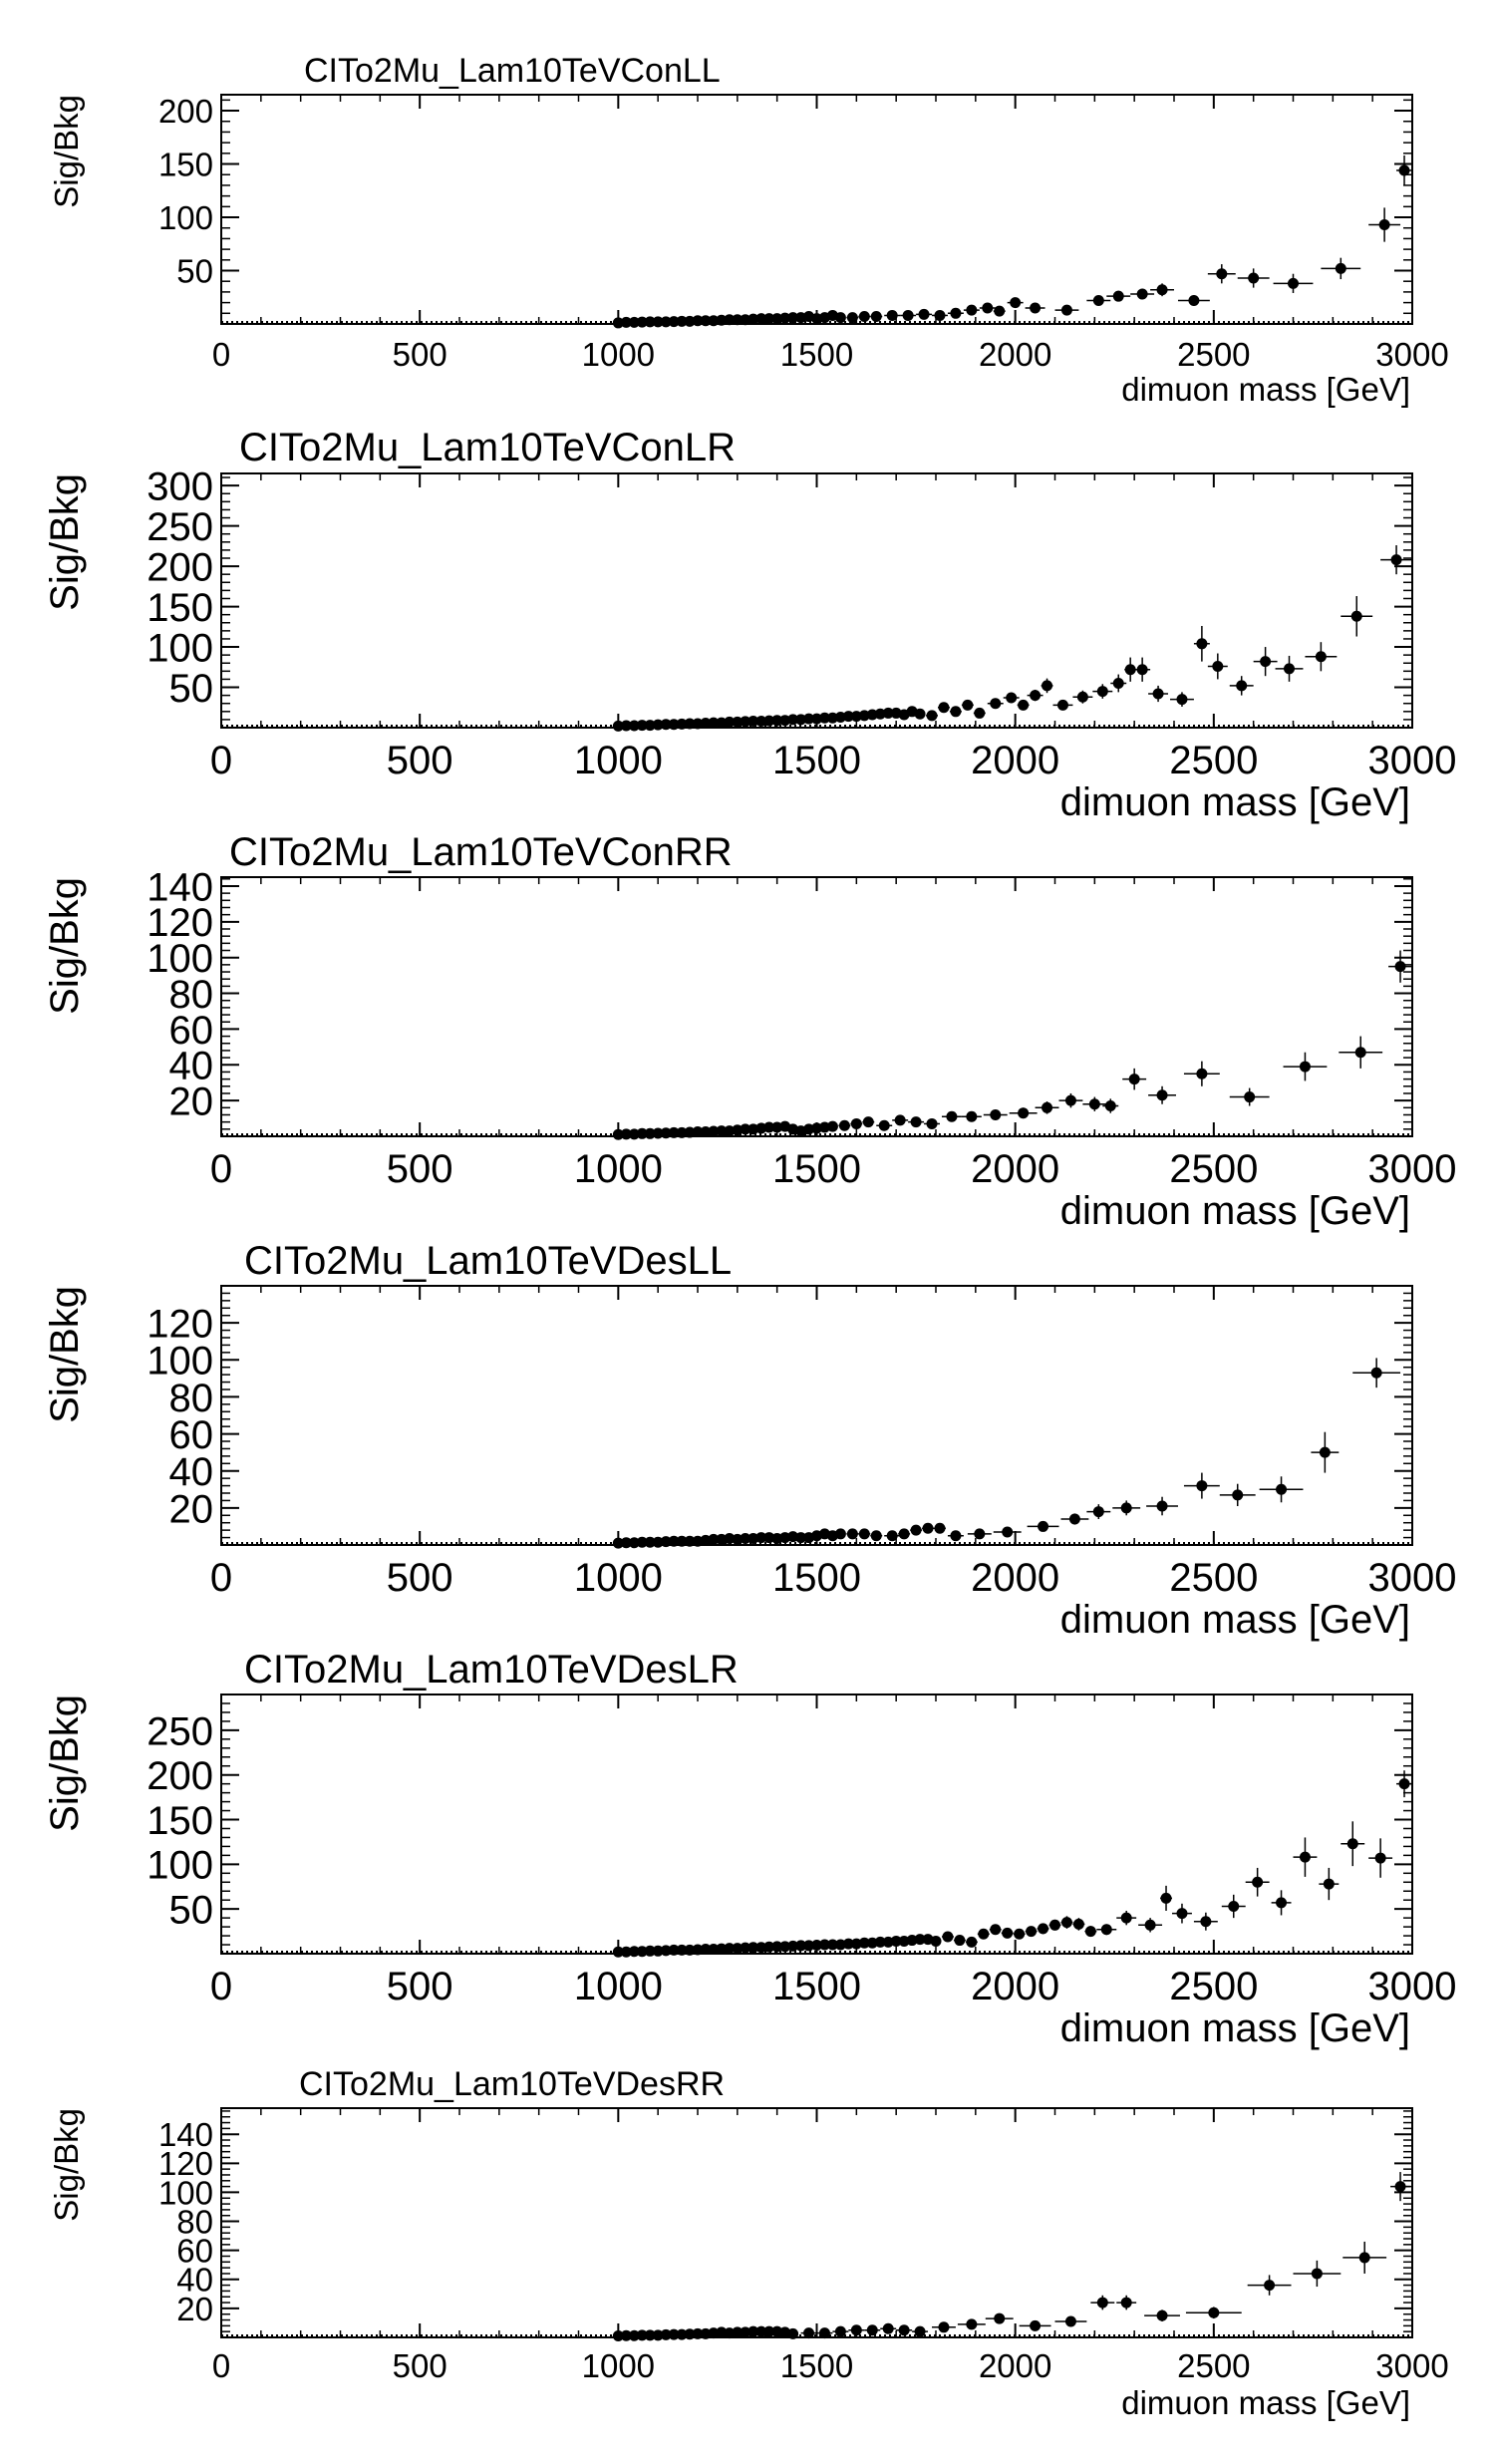 The image size is (1491, 2464). I want to click on y-tick-label: 20, so click(194, 2309).